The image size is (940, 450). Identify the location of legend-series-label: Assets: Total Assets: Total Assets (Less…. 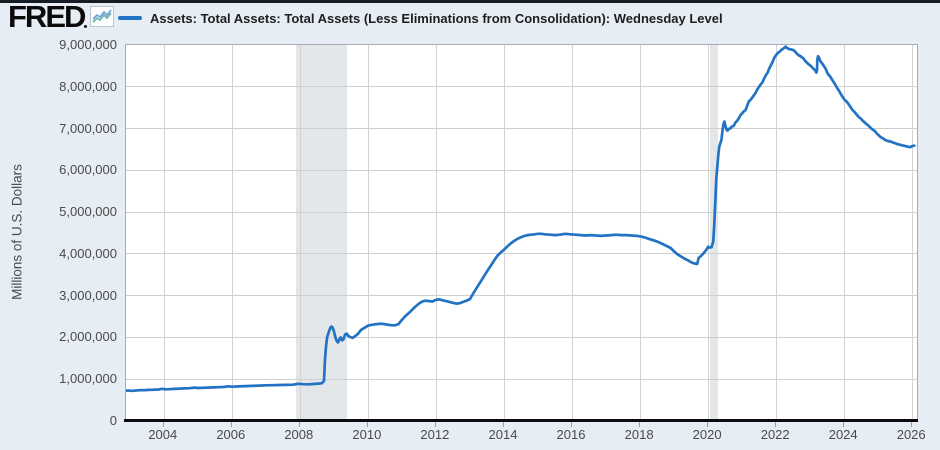
(436, 18).